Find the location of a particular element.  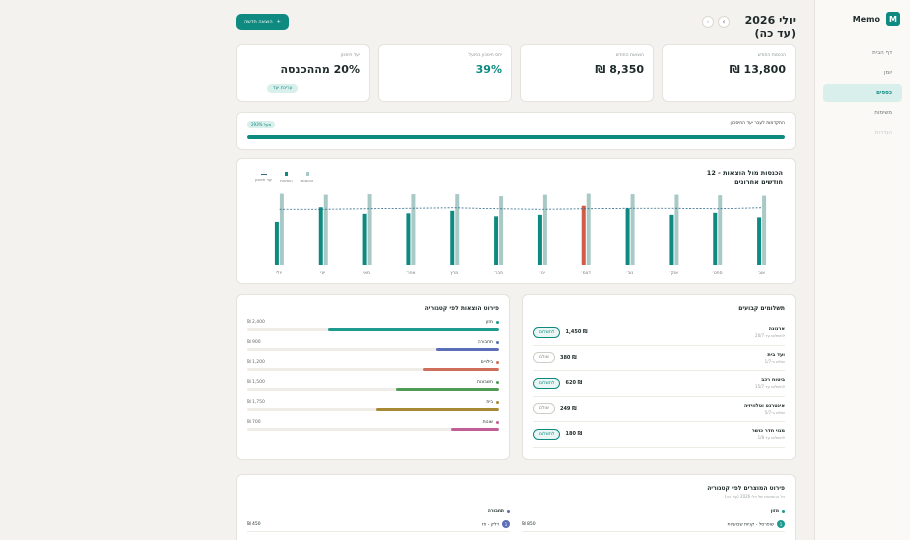

category-name-wrap: בילויים is located at coordinates (490, 362).